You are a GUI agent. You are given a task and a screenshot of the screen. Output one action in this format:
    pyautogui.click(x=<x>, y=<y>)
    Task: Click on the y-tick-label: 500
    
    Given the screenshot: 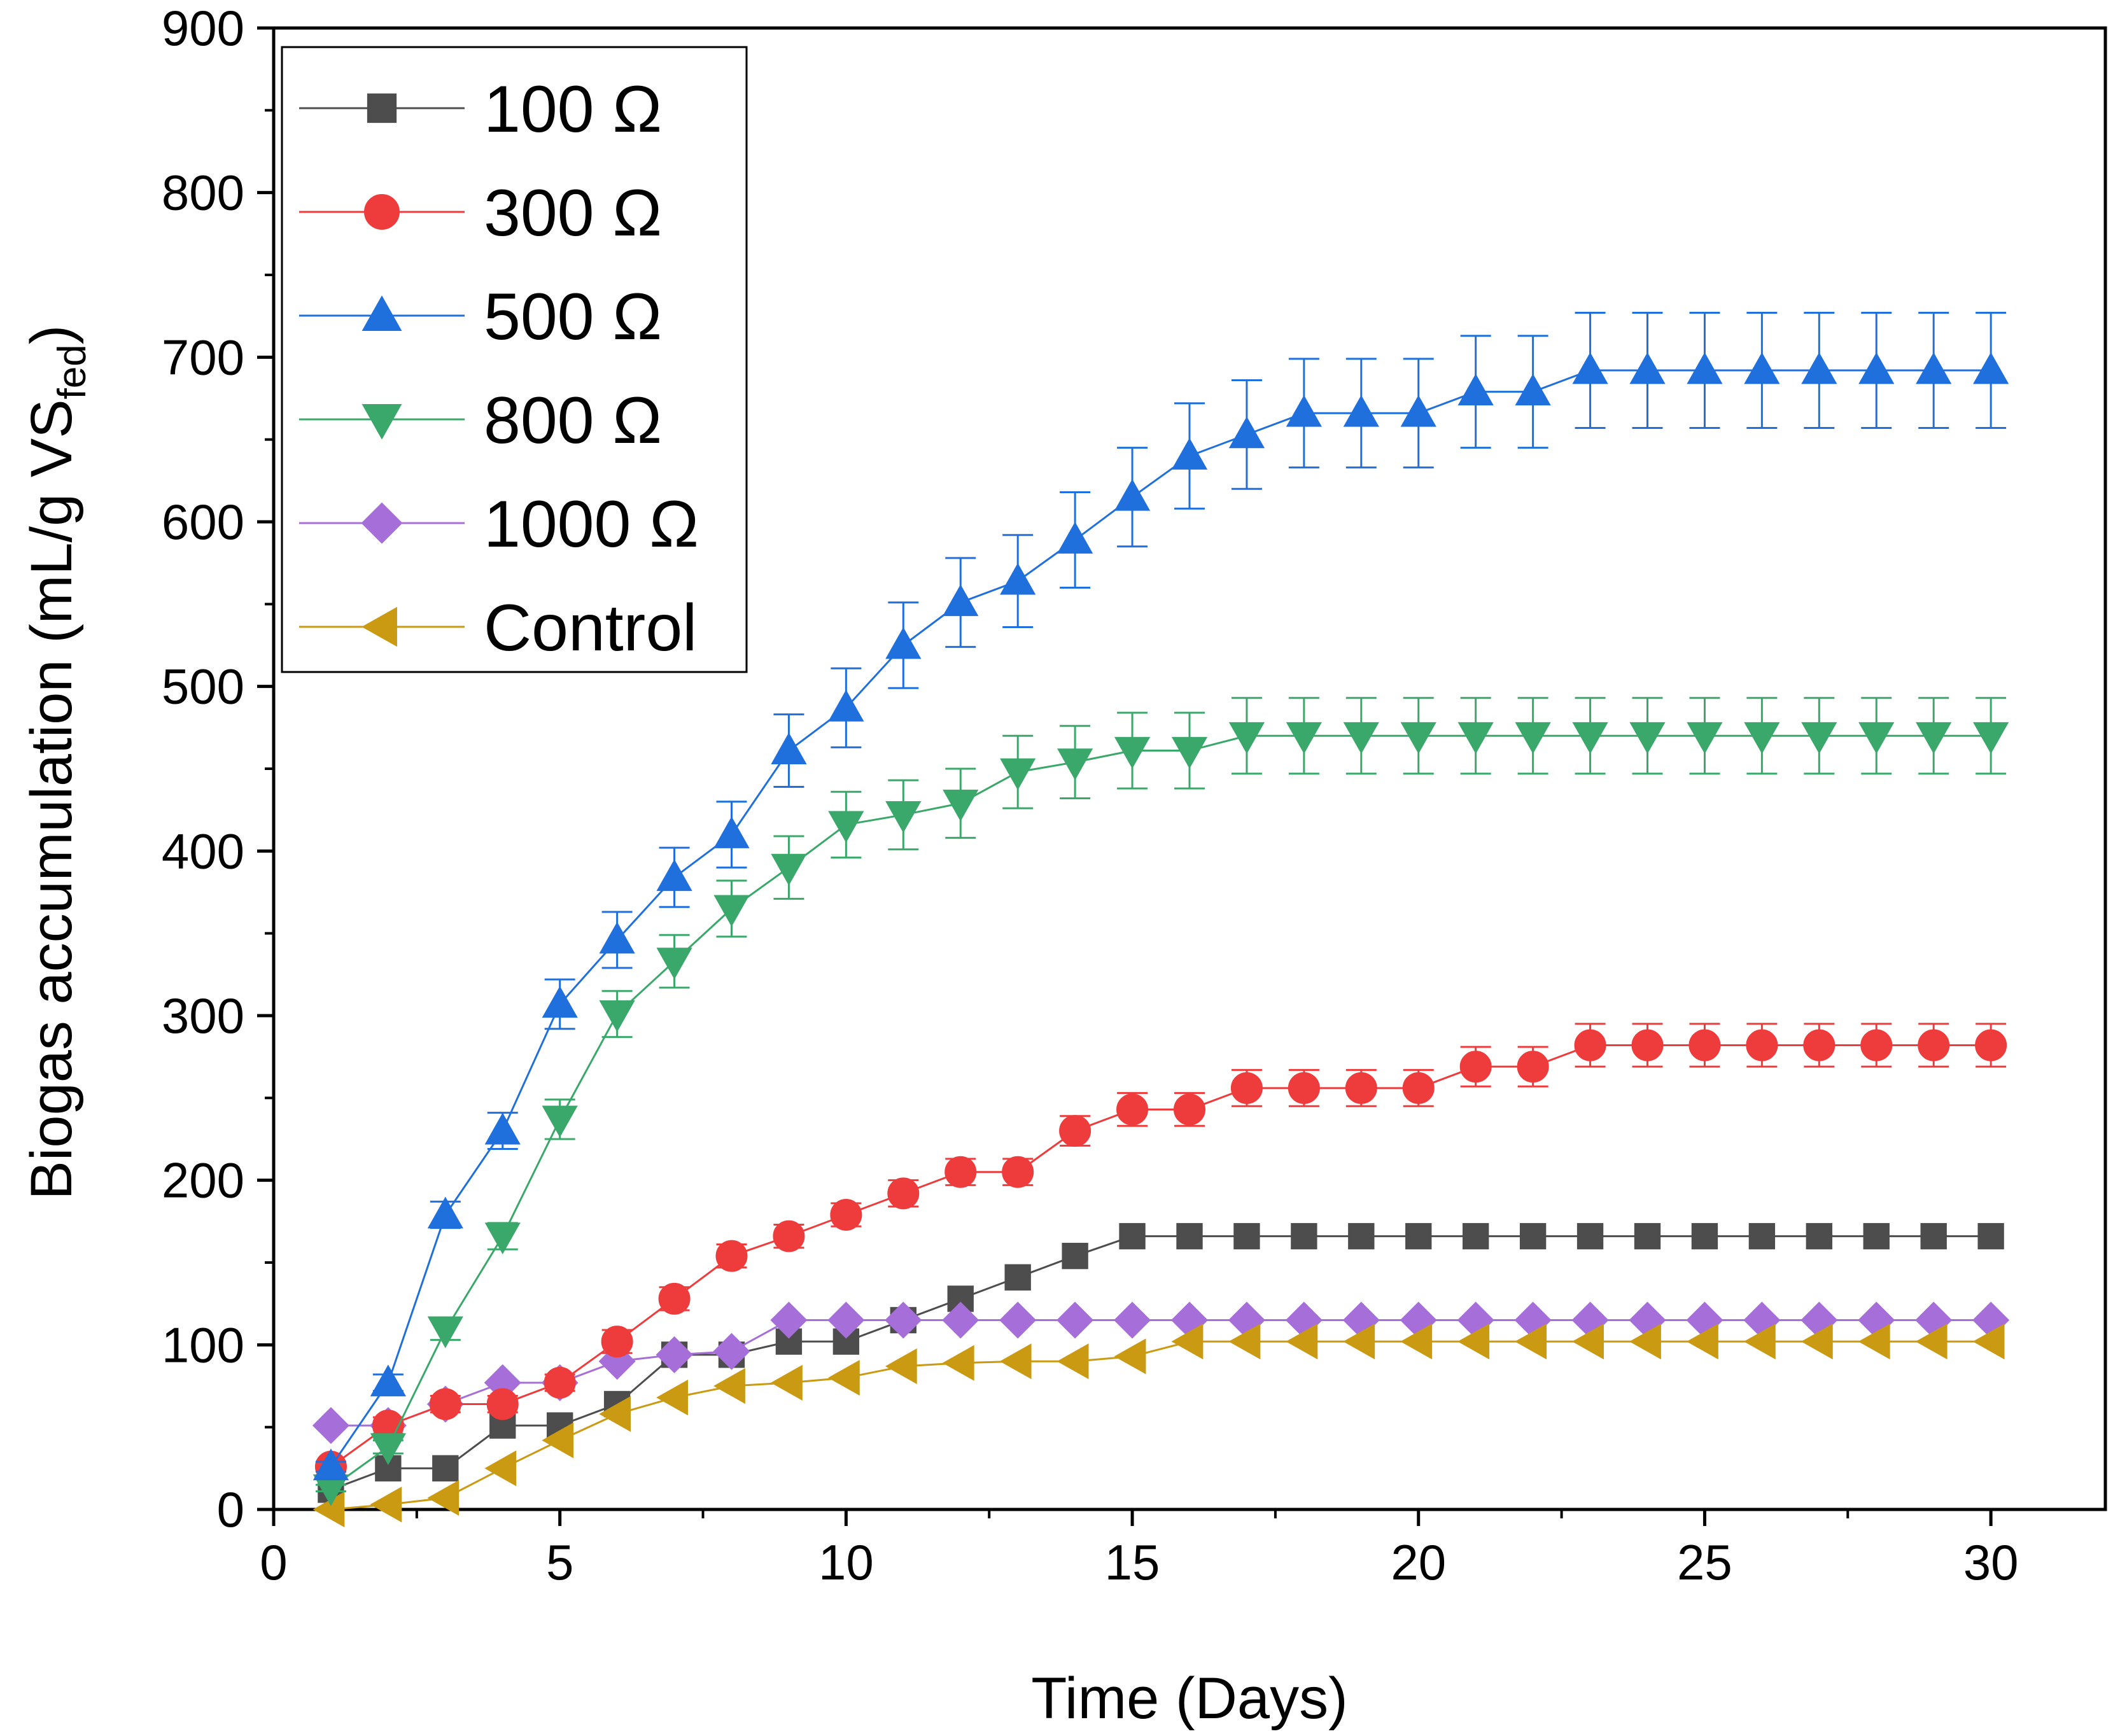 What is the action you would take?
    pyautogui.click(x=203, y=687)
    